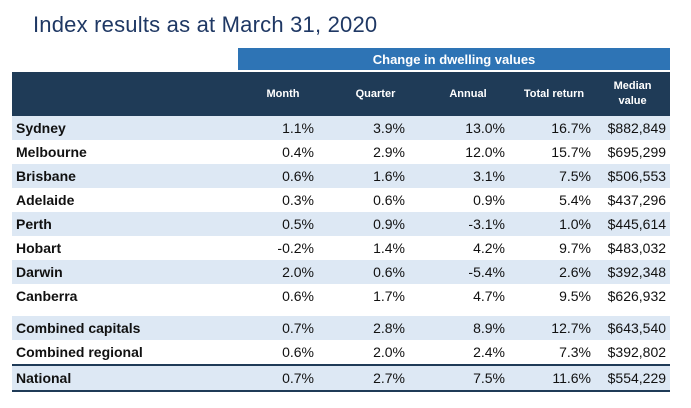 The width and height of the screenshot is (691, 408). I want to click on total-return-cell: 15.7%, so click(554, 152).